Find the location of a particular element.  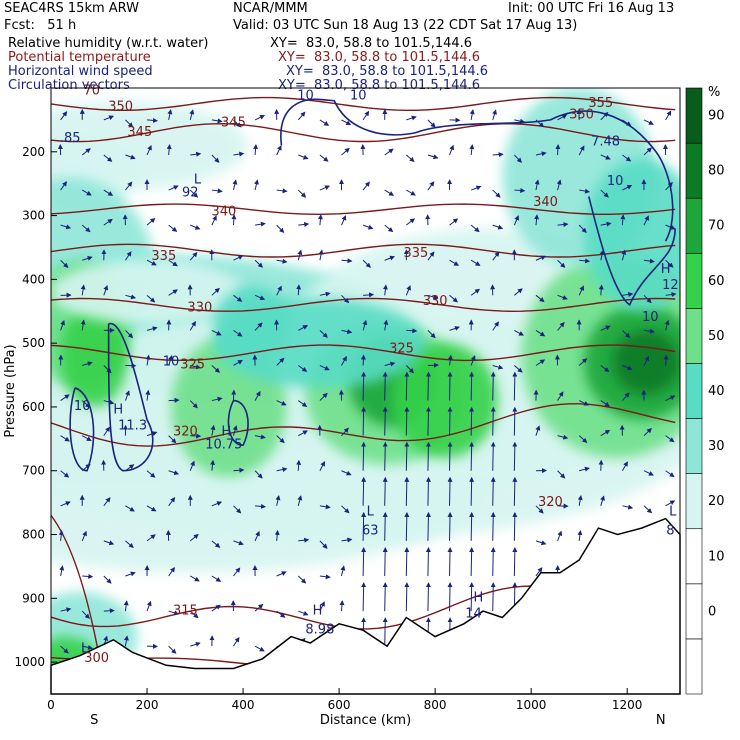

colorbar-label: 80 is located at coordinates (716, 171).